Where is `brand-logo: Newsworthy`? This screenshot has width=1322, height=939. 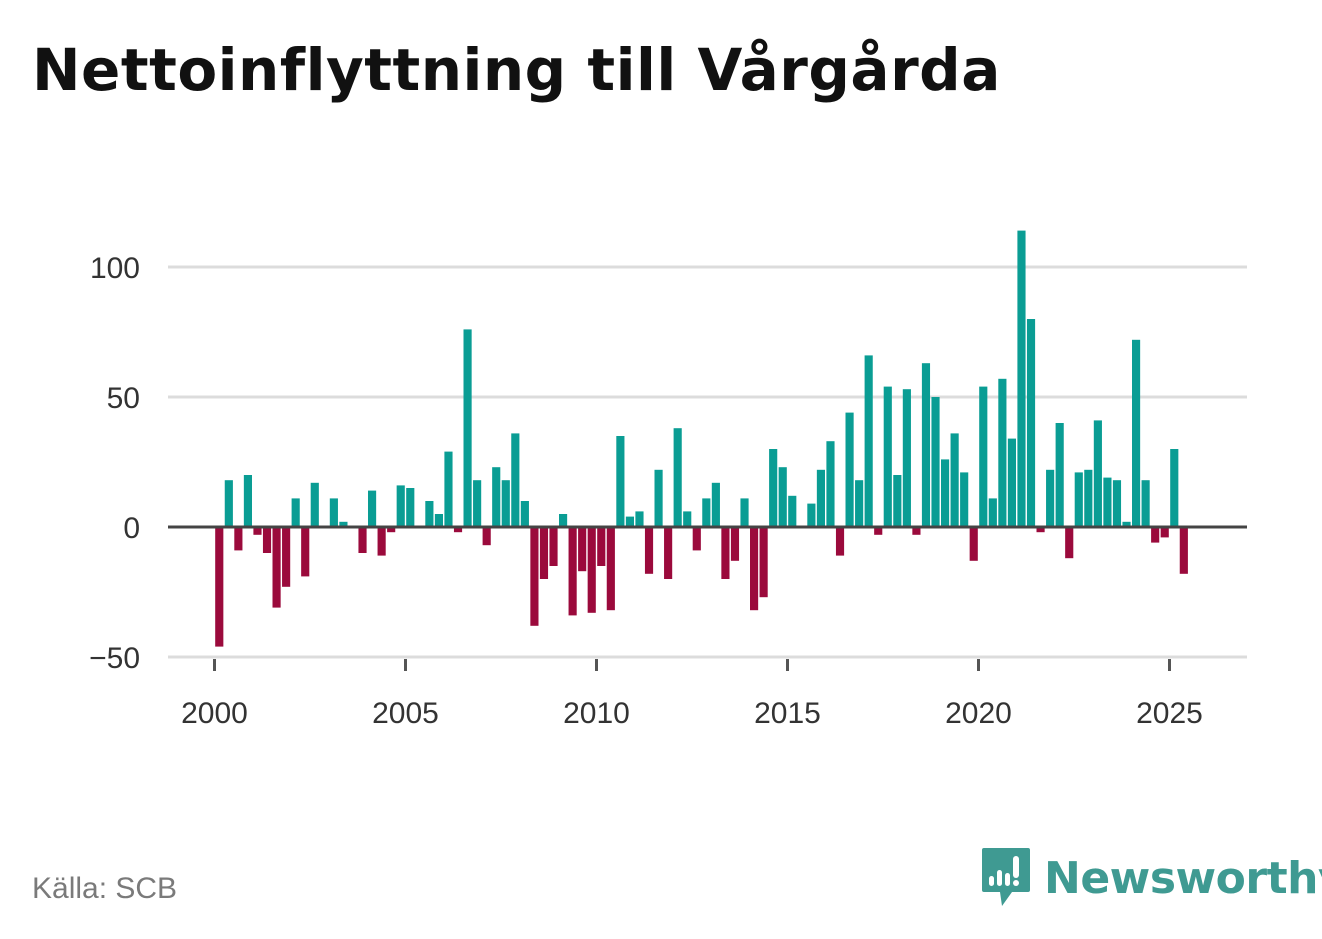
brand-logo: Newsworthy is located at coordinates (1151, 878).